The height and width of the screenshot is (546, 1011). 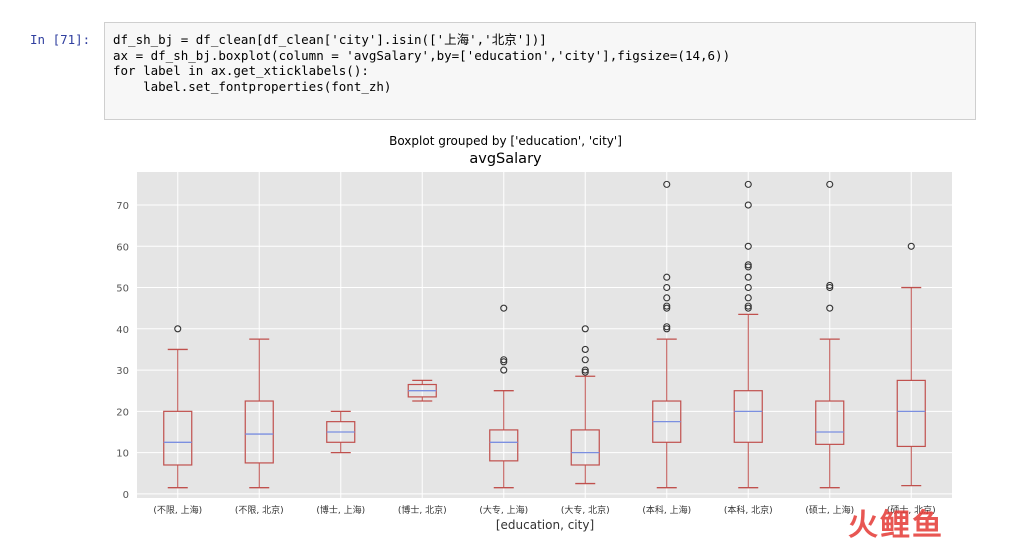 I want to click on y-tick-label: 60, so click(x=122, y=247).